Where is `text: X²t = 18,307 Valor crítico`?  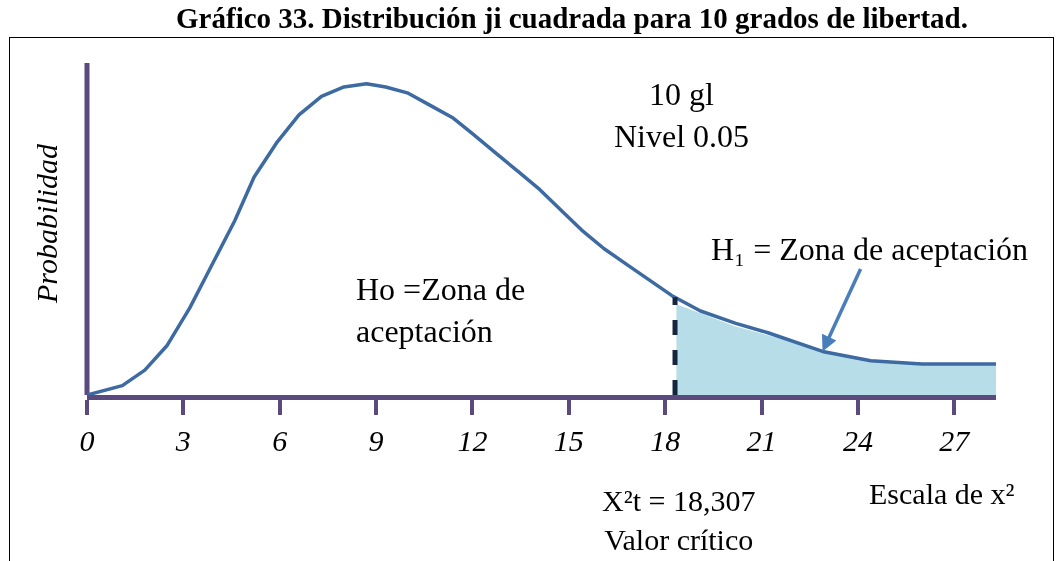
text: X²t = 18,307 Valor crítico is located at coordinates (679, 520).